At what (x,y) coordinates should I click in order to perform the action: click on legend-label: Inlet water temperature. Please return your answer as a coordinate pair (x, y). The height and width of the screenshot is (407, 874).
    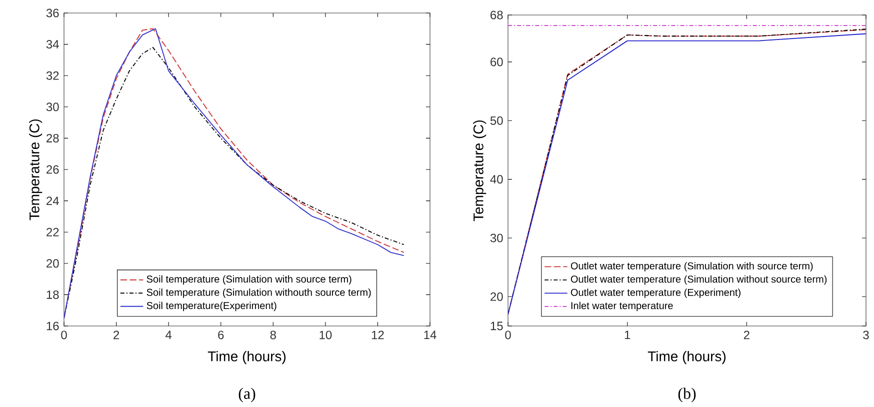
    Looking at the image, I should click on (622, 307).